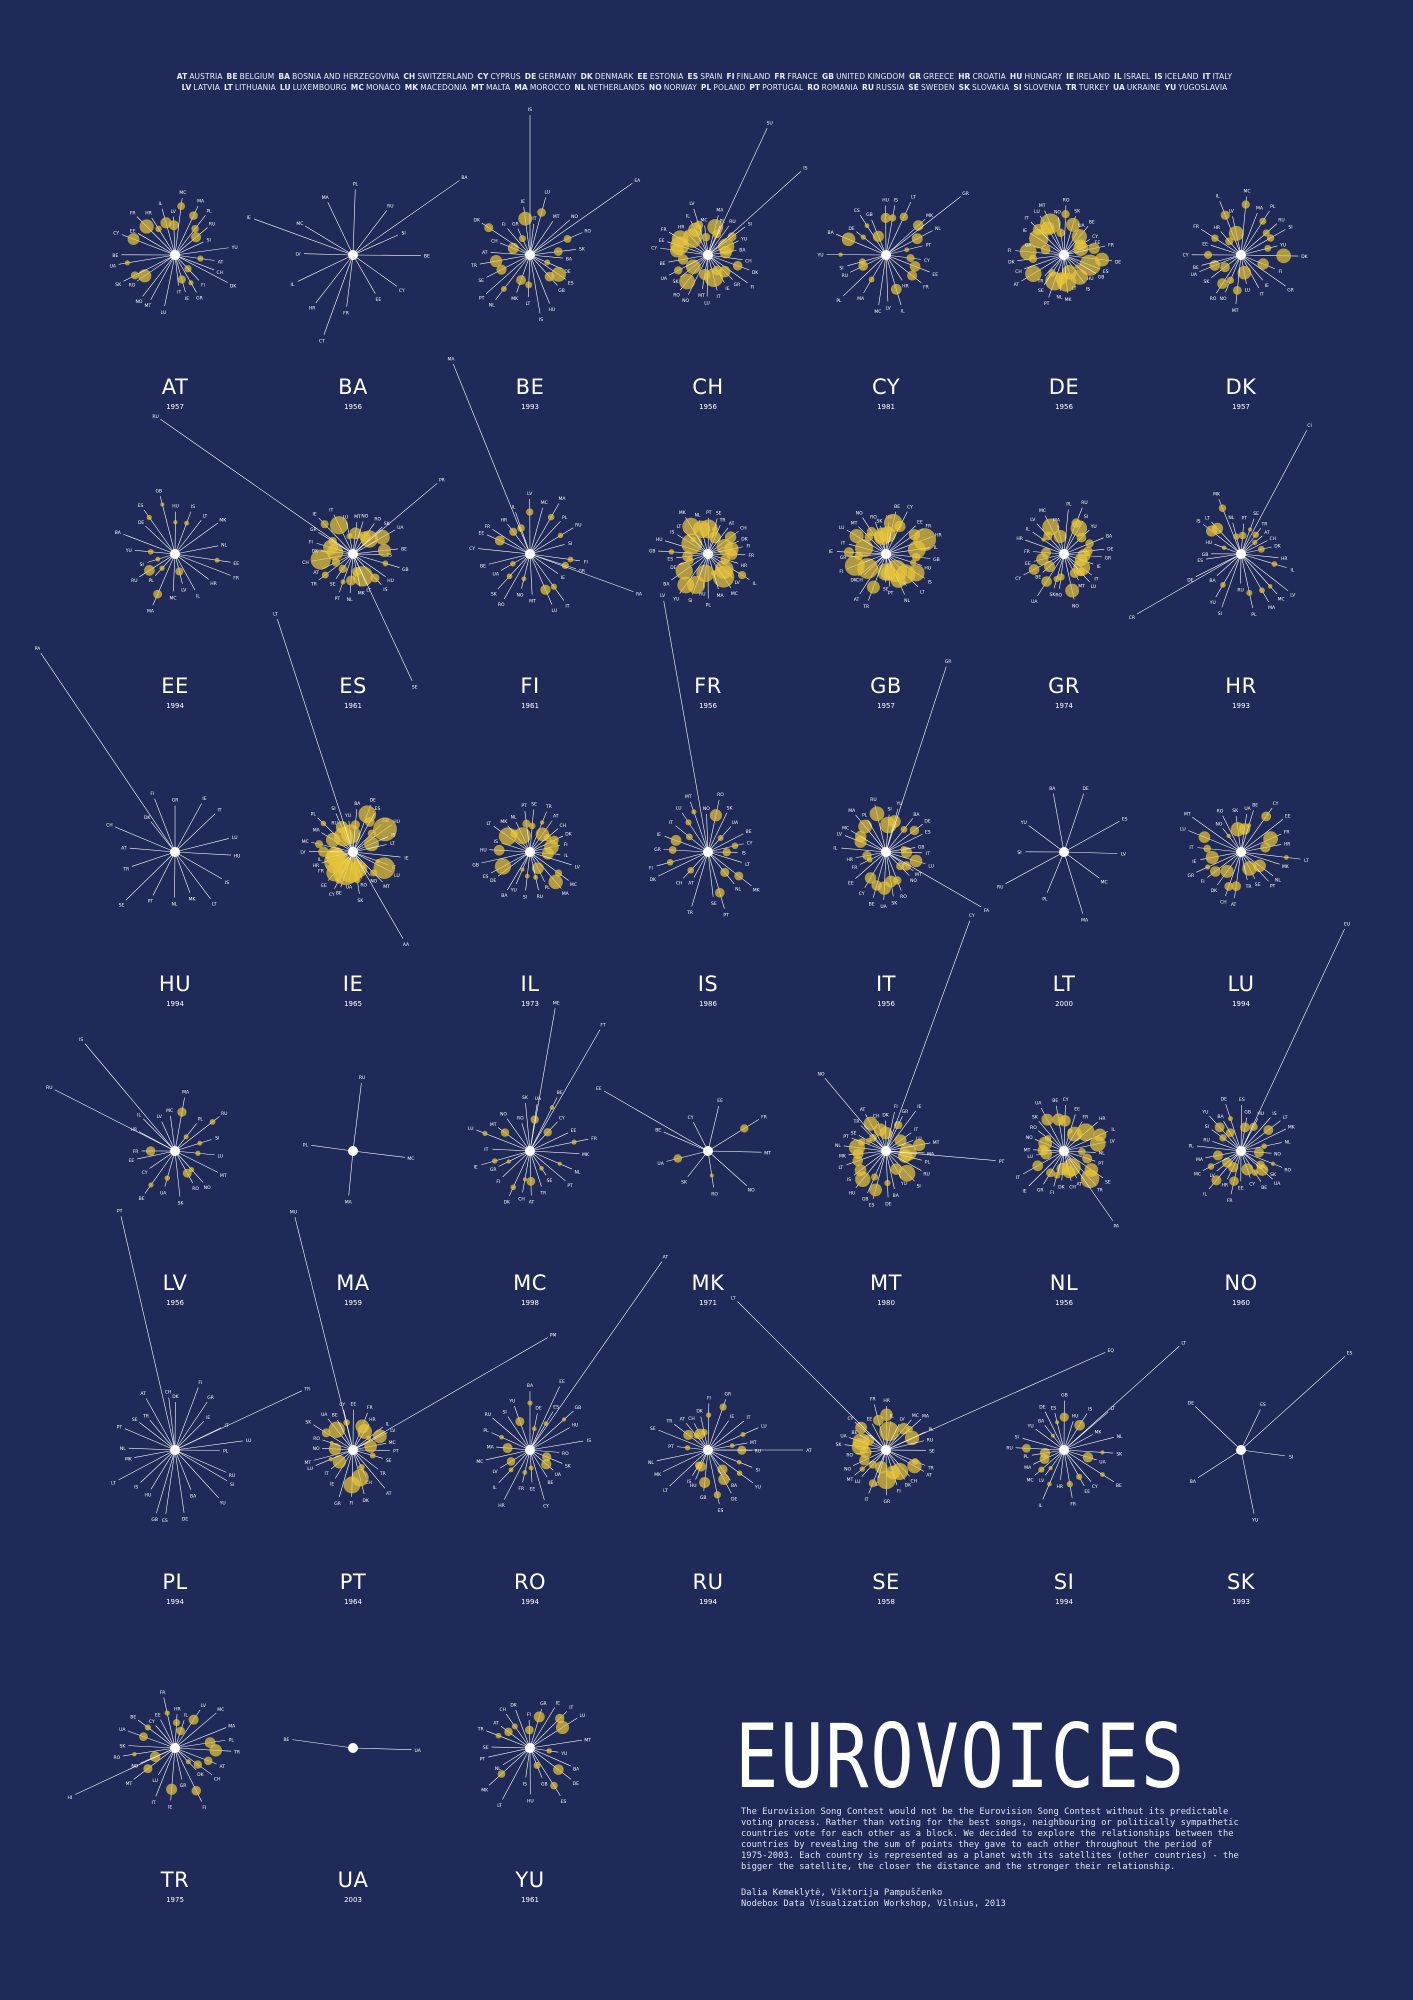 This screenshot has width=1413, height=2000. I want to click on legend-country-name: LATVIA, so click(206, 87).